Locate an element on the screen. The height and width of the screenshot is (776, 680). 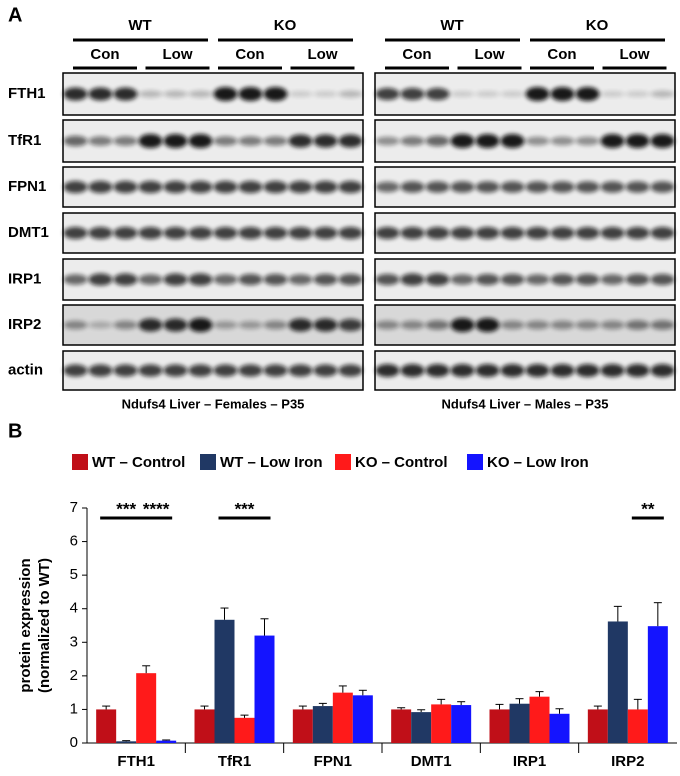
protein-label: actin is located at coordinates (25, 369).